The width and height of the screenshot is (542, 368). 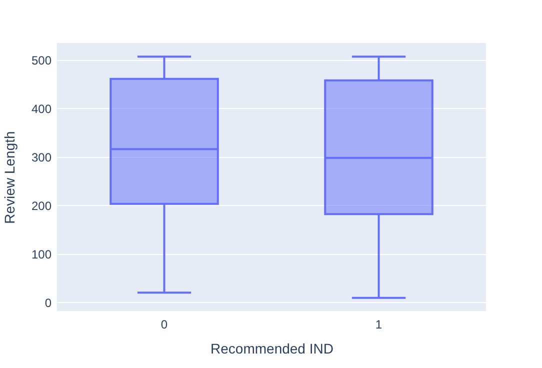 What do you see at coordinates (48, 303) in the screenshot?
I see `y-tick-label: 0` at bounding box center [48, 303].